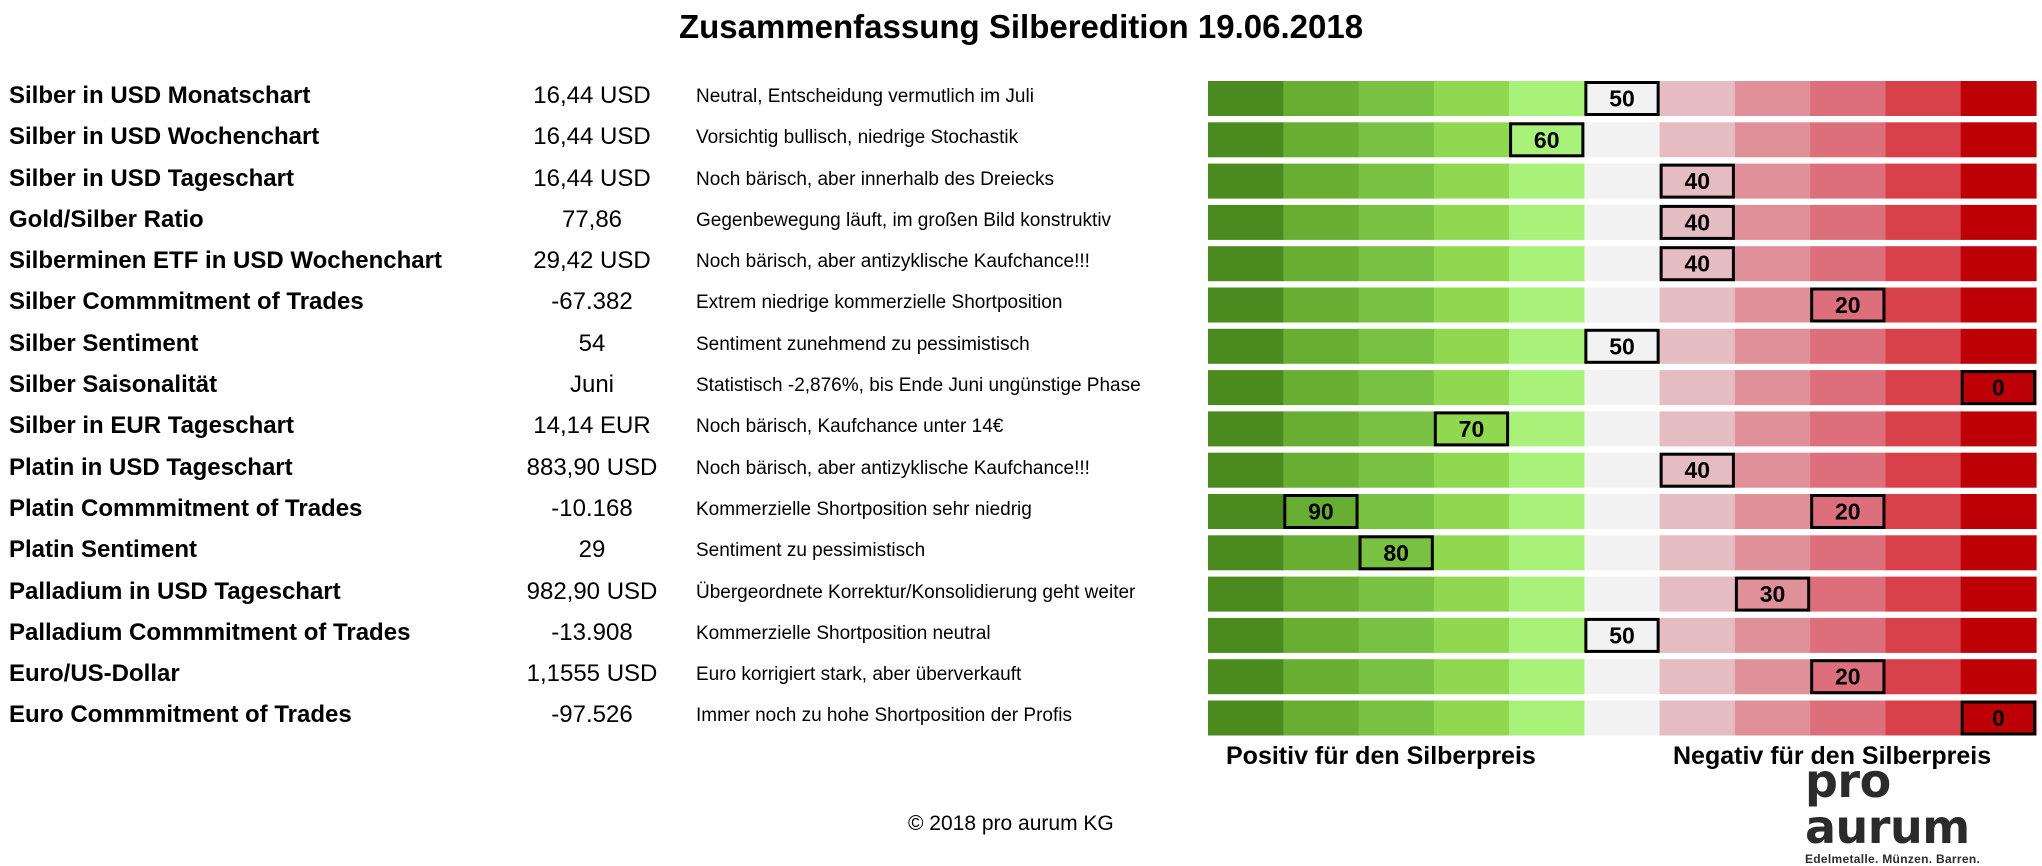 The width and height of the screenshot is (2042, 866). I want to click on row-name: Silber in USD Wochenchart, so click(164, 137).